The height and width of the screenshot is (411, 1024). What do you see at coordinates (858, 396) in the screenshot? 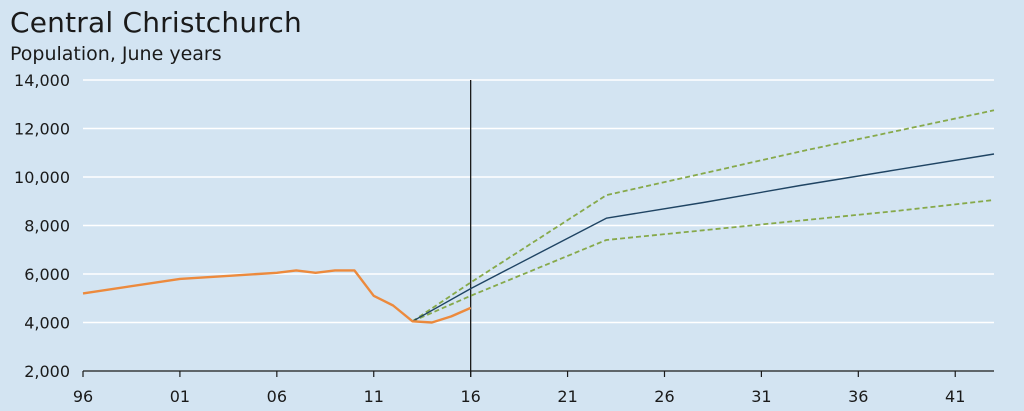
I see `x-tick-label: 36` at bounding box center [858, 396].